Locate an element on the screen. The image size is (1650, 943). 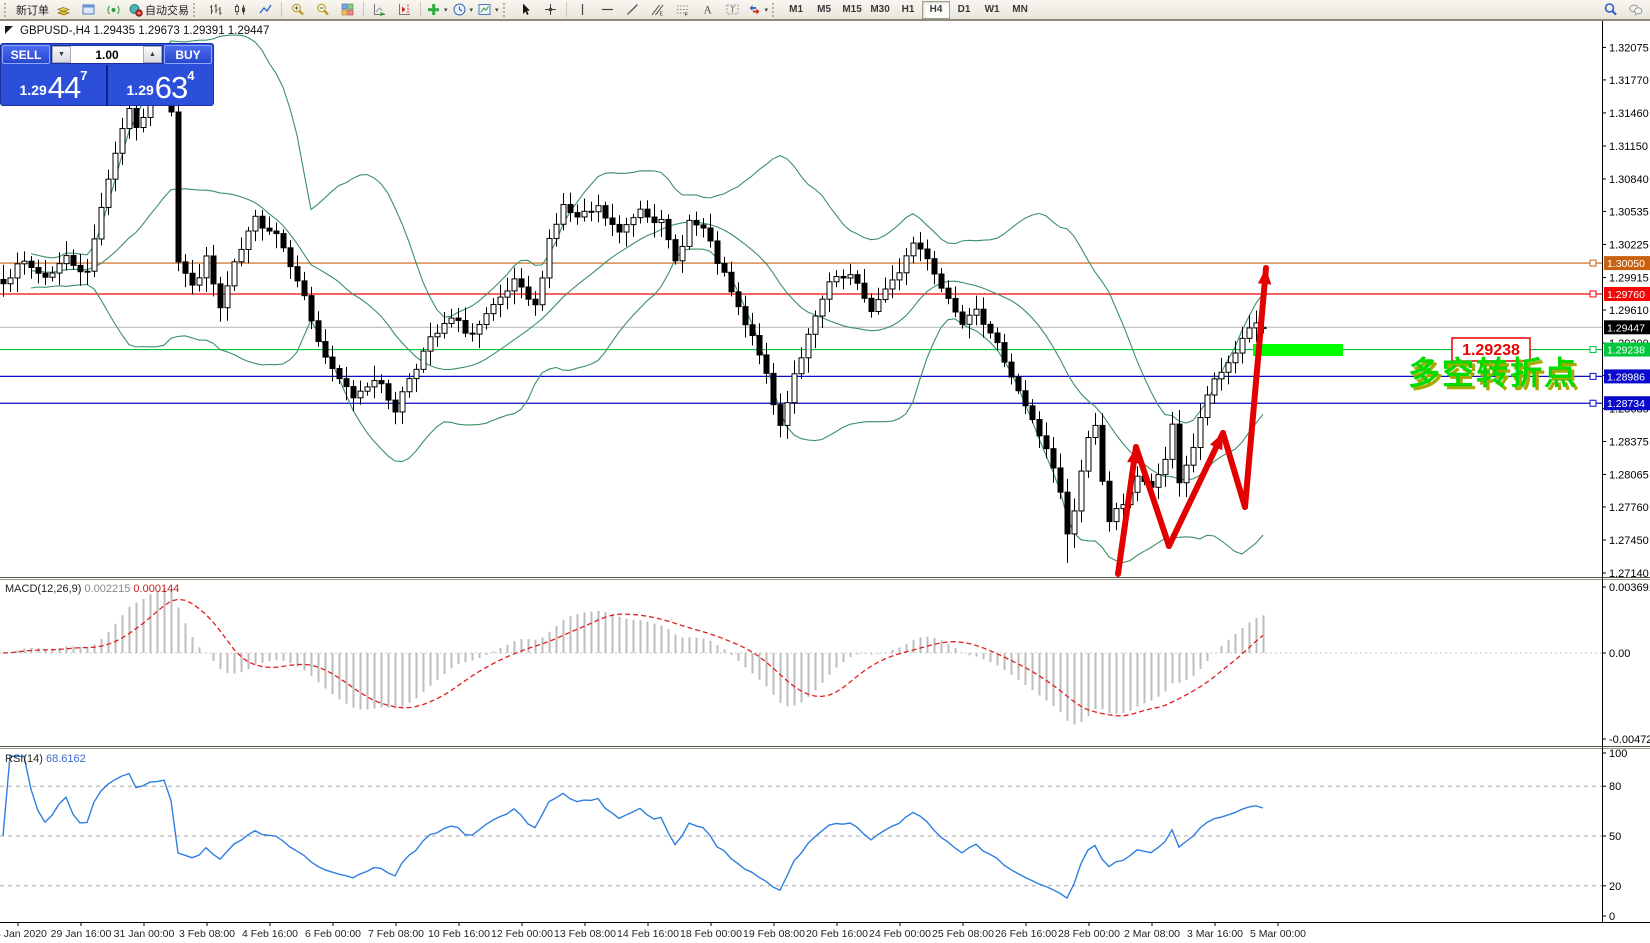
timeframe-MN: MN is located at coordinates (1020, 9).